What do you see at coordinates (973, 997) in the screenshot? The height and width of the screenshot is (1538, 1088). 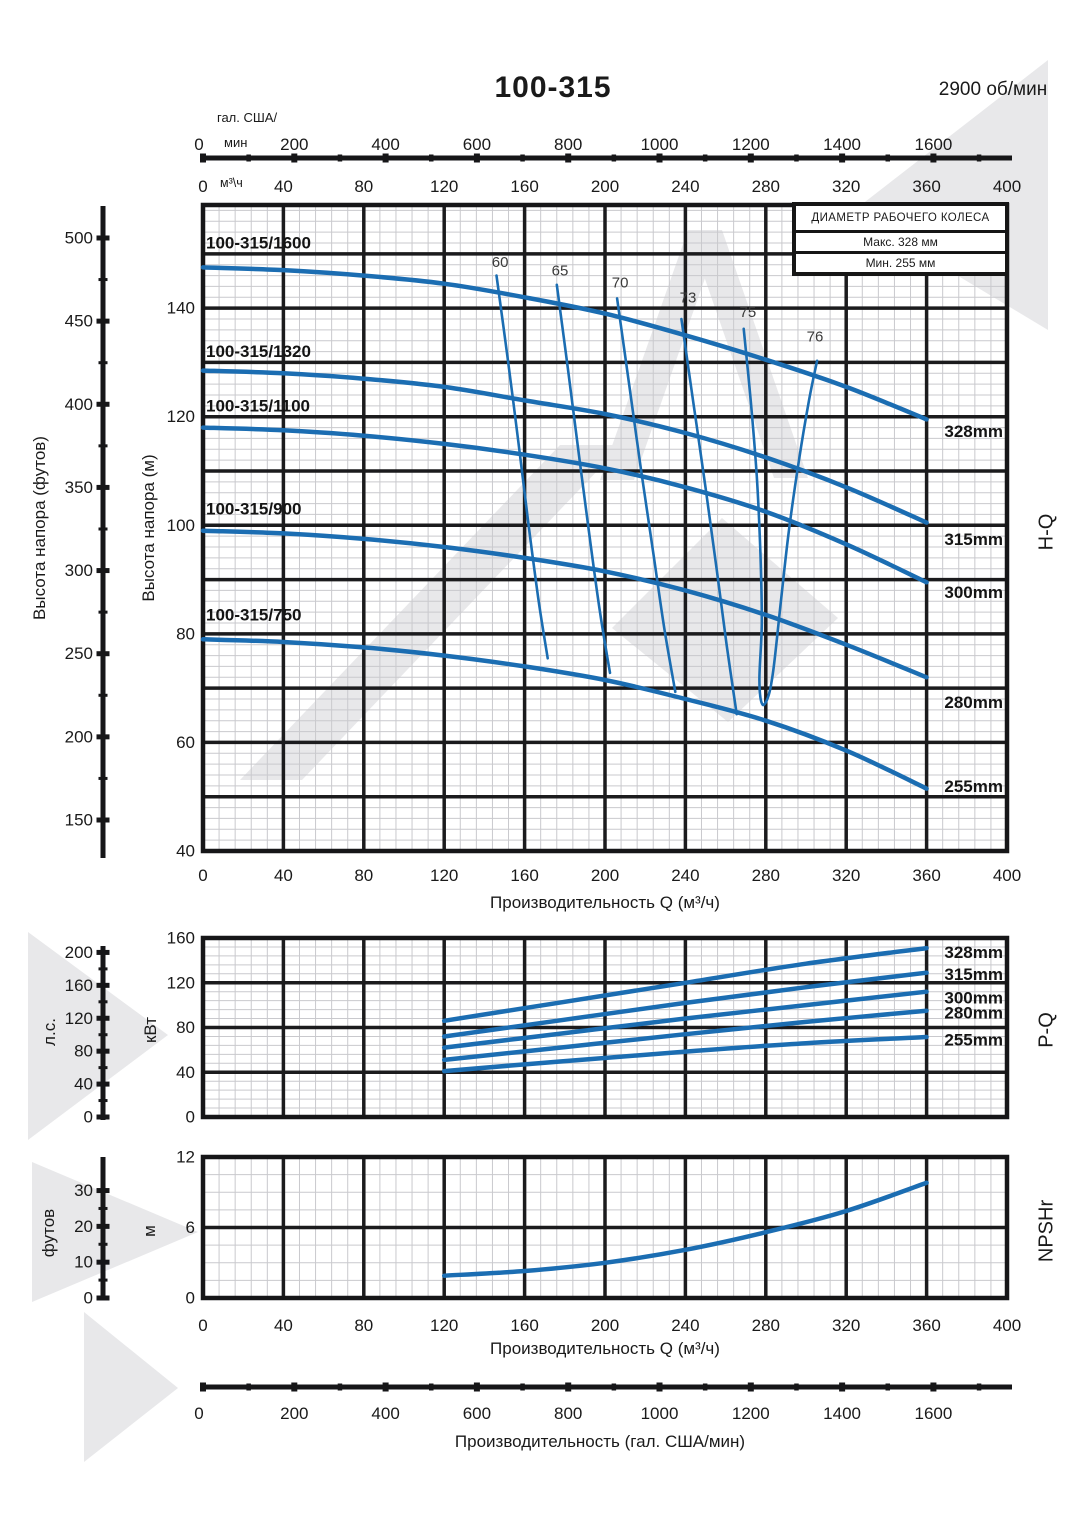 I see `tick-label: 300mm` at bounding box center [973, 997].